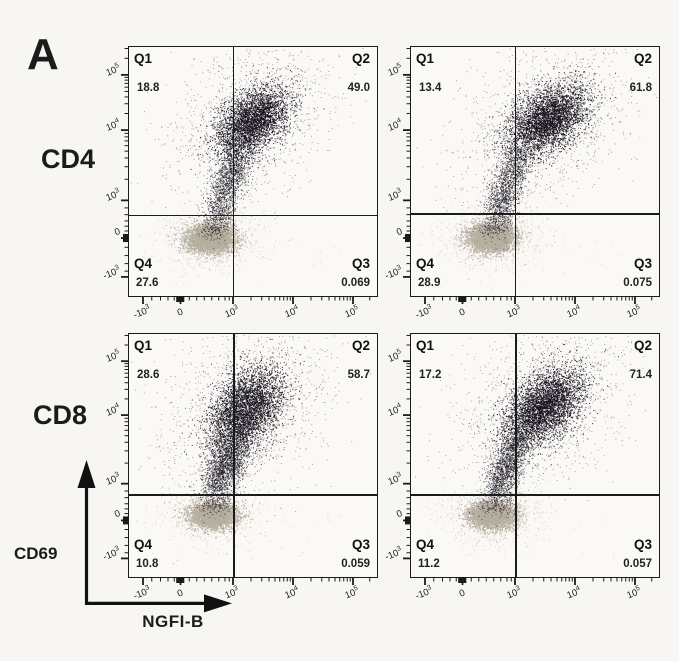 Image resolution: width=679 pixels, height=661 pixels. Describe the element at coordinates (355, 283) in the screenshot. I see `quadrant-q3-value: 0.069` at that location.